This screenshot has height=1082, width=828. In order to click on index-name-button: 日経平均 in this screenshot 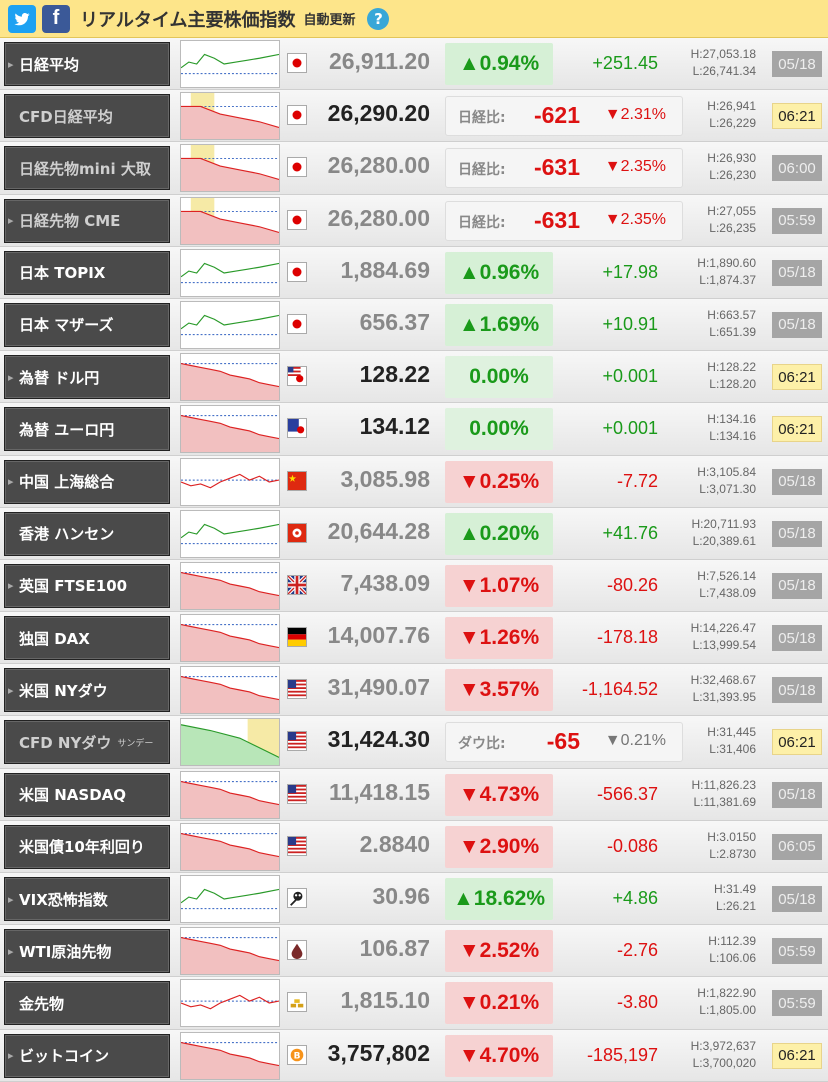, I will do `click(87, 64)`.